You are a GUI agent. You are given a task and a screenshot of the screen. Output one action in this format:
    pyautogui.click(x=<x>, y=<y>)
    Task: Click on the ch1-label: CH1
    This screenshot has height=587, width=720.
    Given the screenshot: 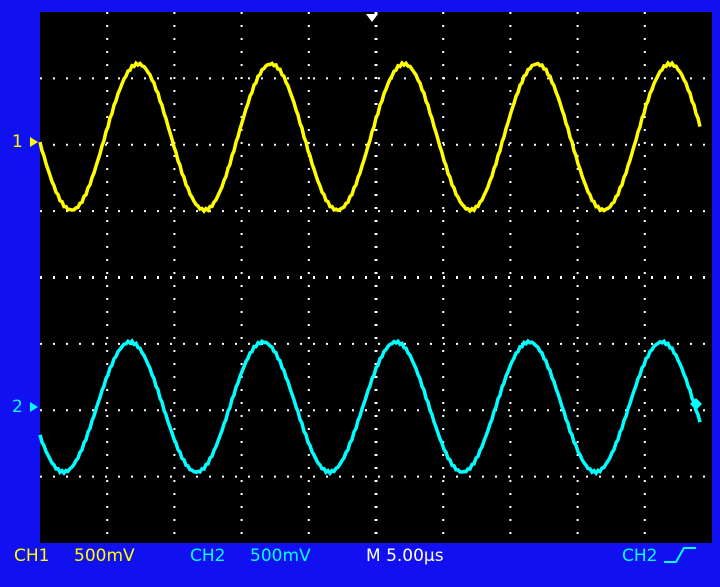 What is the action you would take?
    pyautogui.click(x=31, y=556)
    